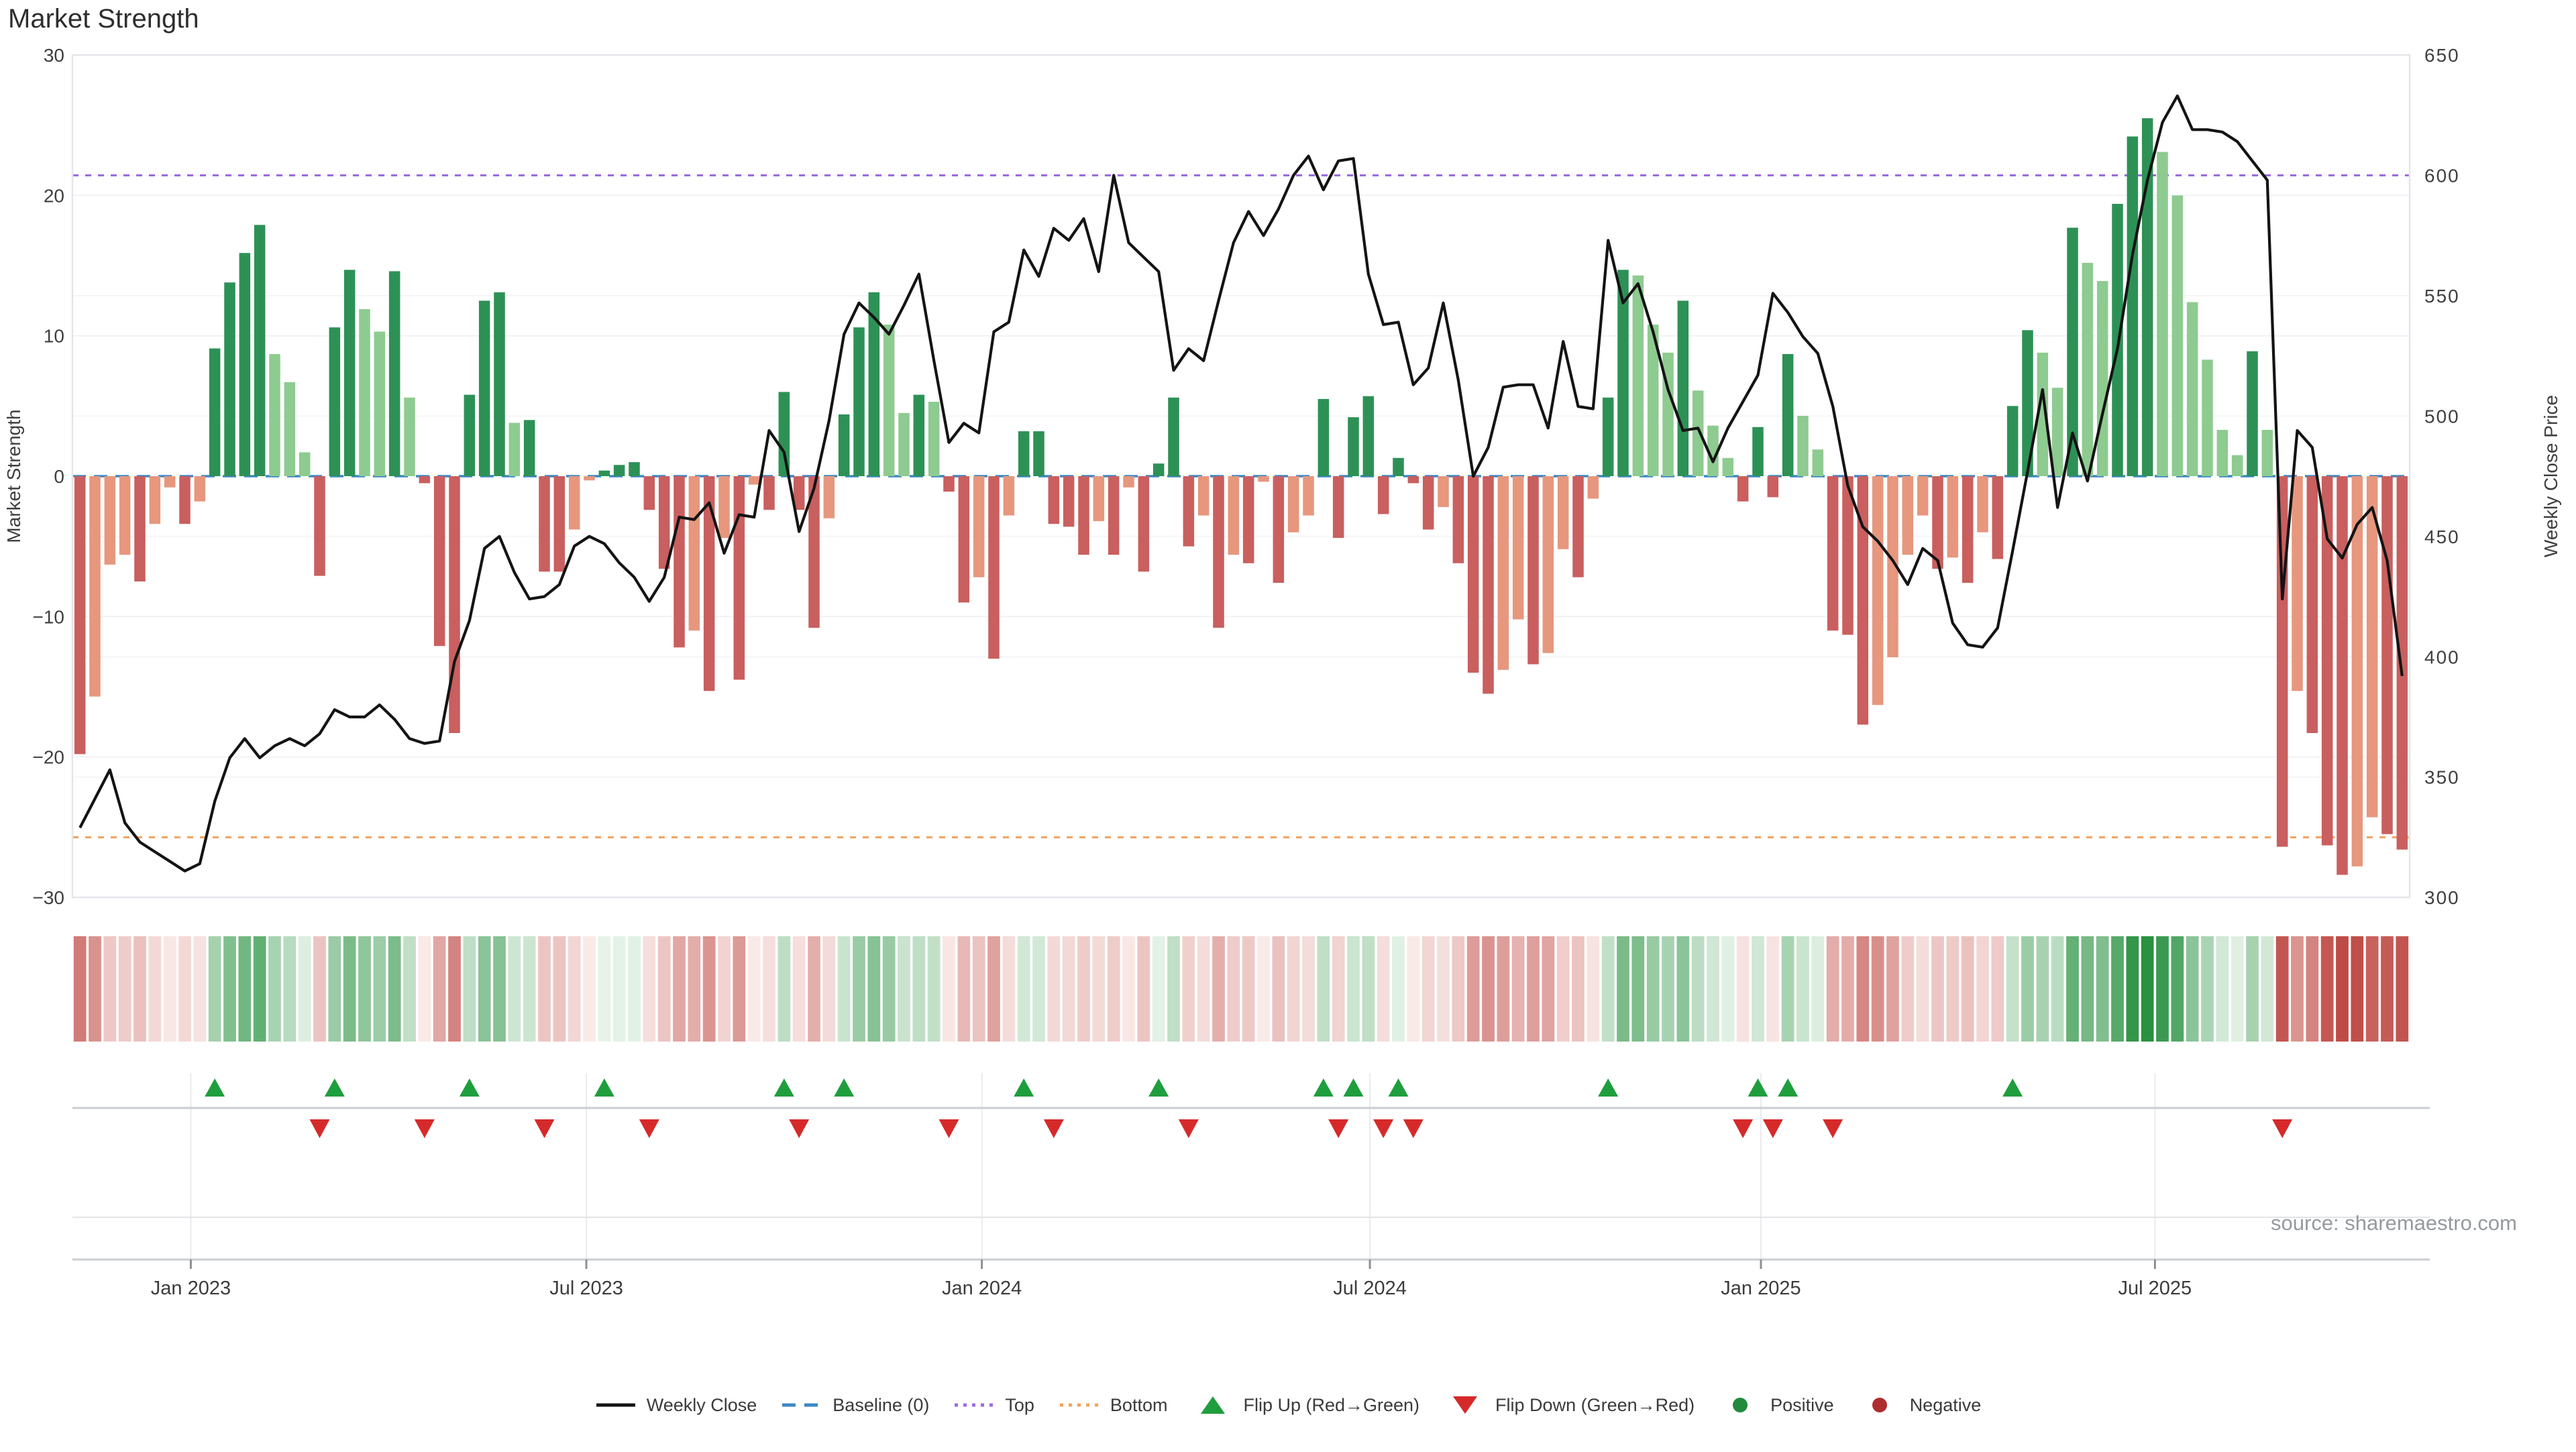 This screenshot has height=1452, width=2576. What do you see at coordinates (974, 1405) in the screenshot?
I see `legend-dots-icon` at bounding box center [974, 1405].